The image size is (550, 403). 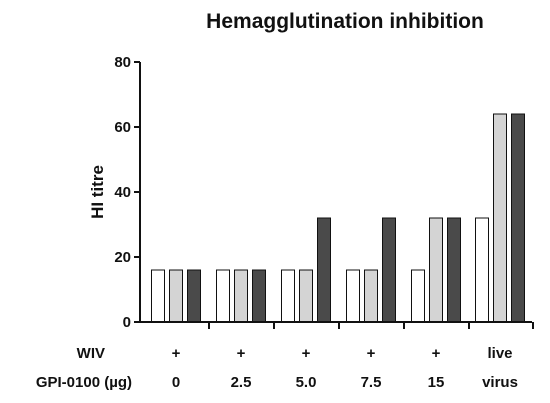 What do you see at coordinates (500, 382) in the screenshot?
I see `gpi-label-5: virus` at bounding box center [500, 382].